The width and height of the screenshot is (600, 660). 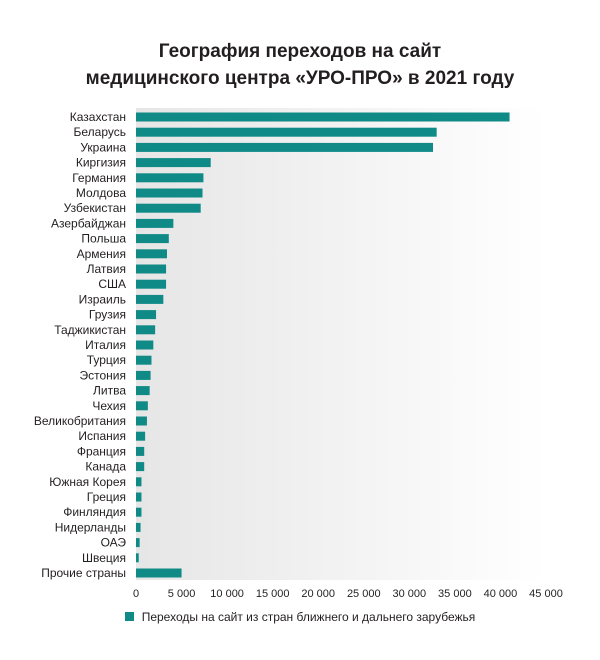 I want to click on x-tick-label: 10 000, so click(x=227, y=594).